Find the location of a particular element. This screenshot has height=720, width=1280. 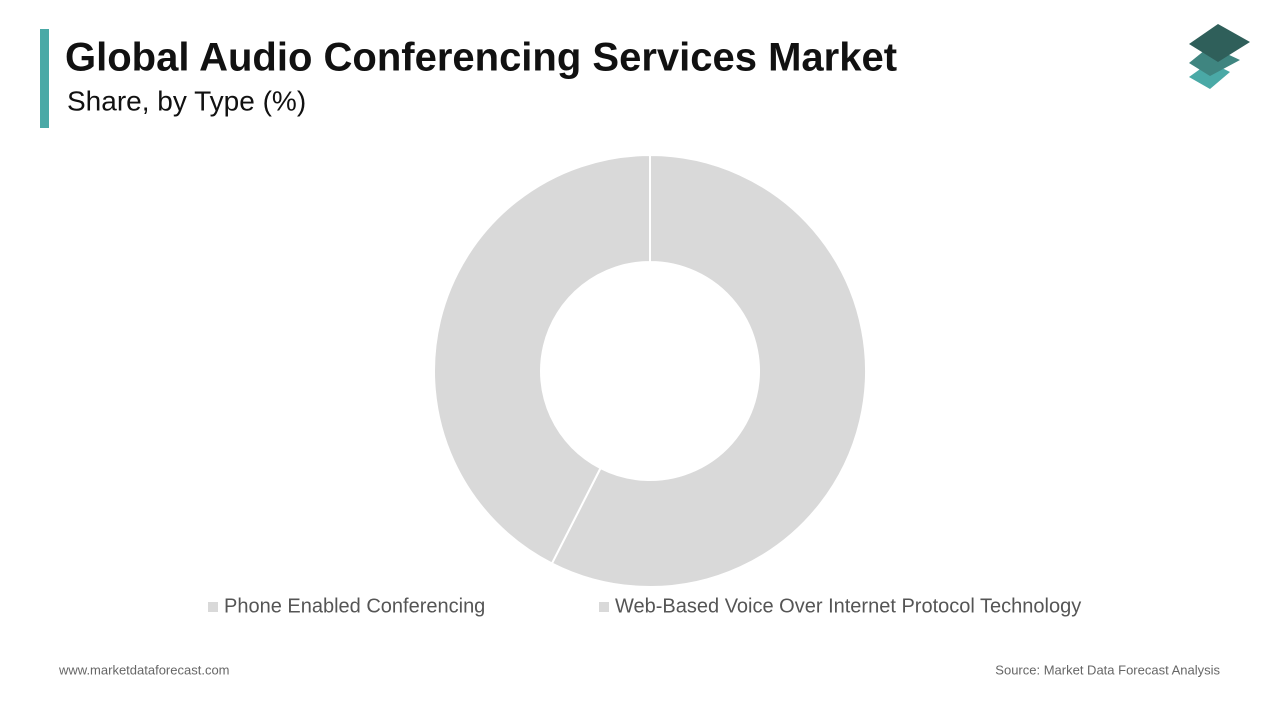

legend-label: Phone Enabled Conferencing is located at coordinates (354, 606).